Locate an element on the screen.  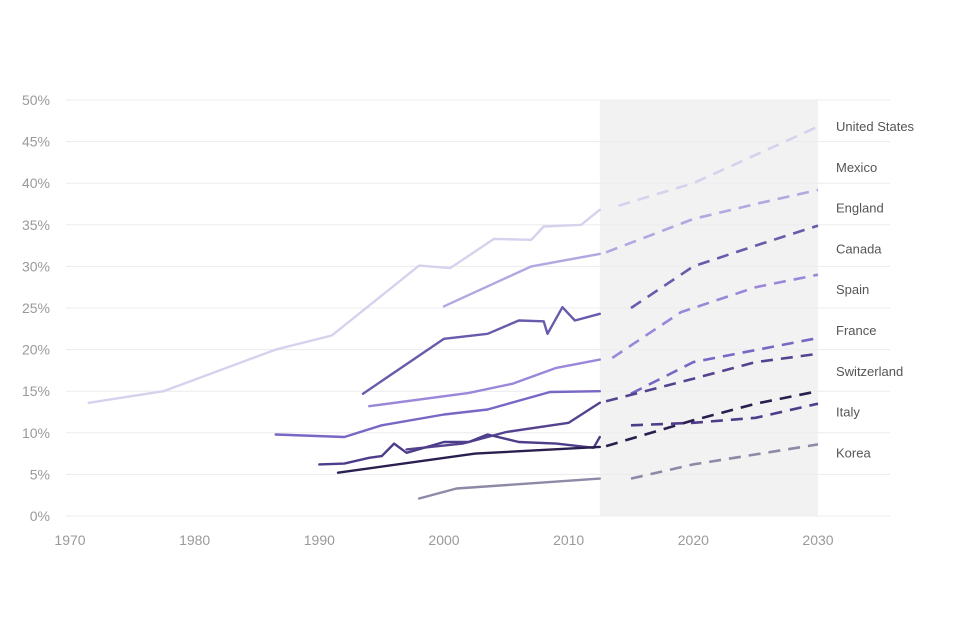
y-tick-label: 25% is located at coordinates (36, 308).